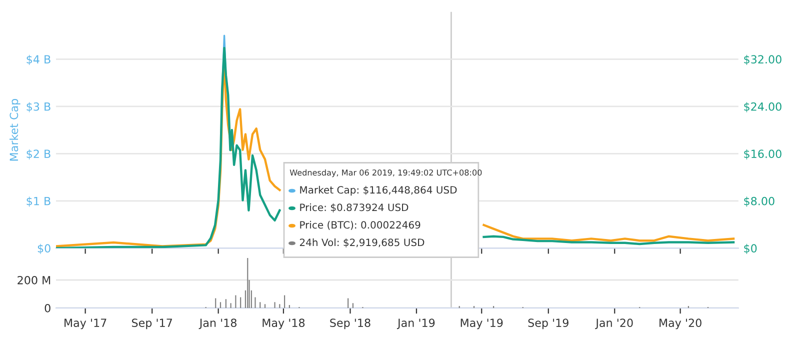 This screenshot has height=350, width=800. I want to click on y-tick-label: $3 B, so click(38, 107).